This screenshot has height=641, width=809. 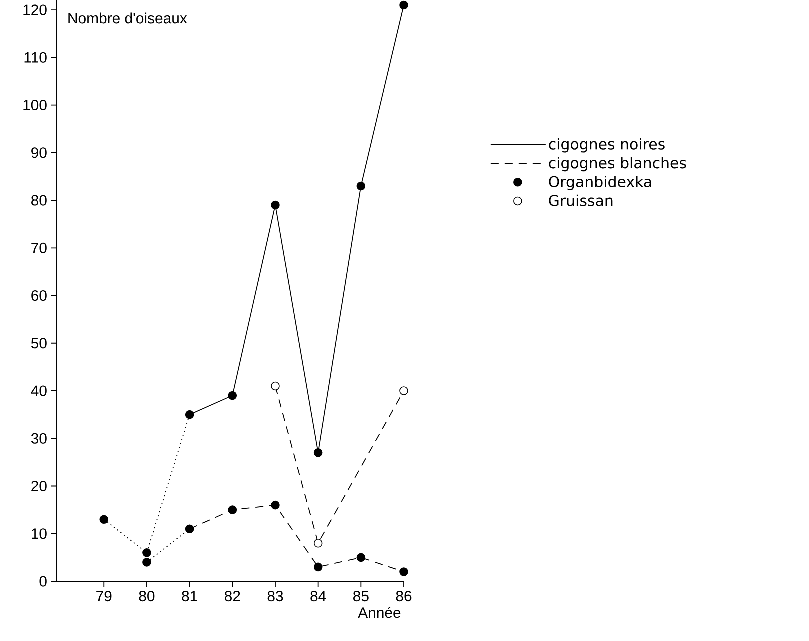 What do you see at coordinates (600, 183) in the screenshot?
I see `legend-label: Organbidexka` at bounding box center [600, 183].